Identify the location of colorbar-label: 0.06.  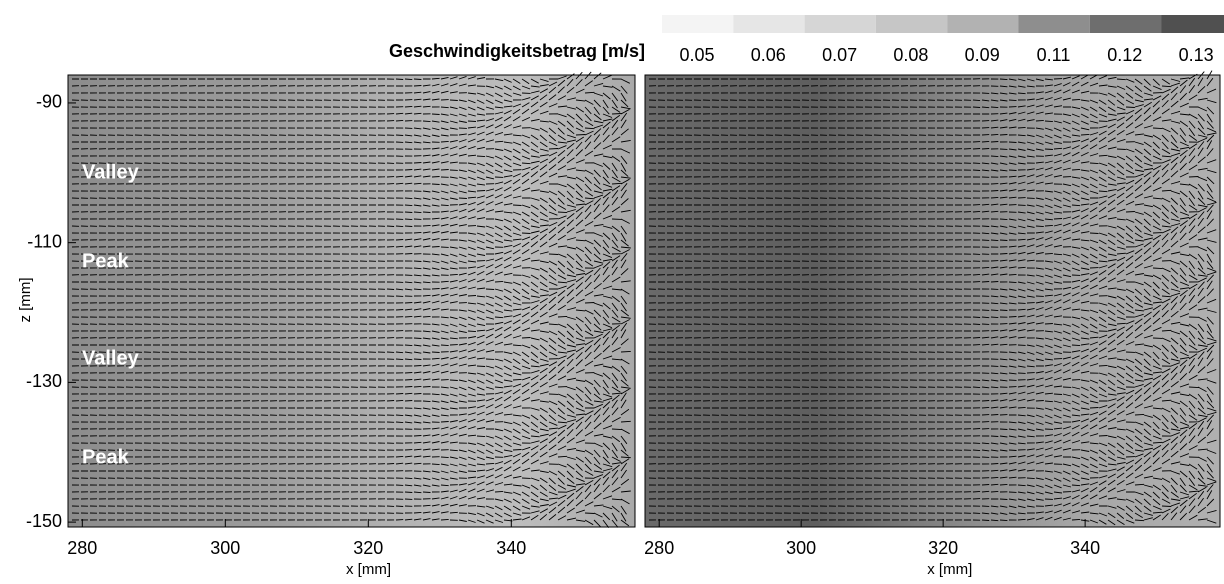
(768, 55).